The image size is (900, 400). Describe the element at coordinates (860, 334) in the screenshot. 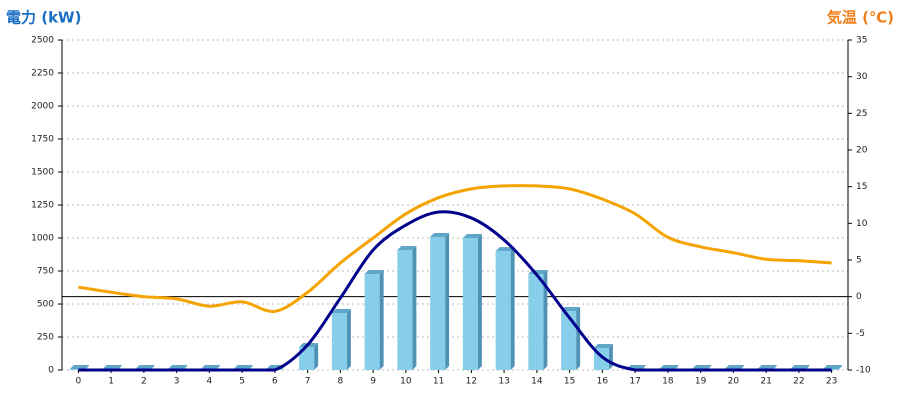

I see `y2-tick-label: -5` at that location.